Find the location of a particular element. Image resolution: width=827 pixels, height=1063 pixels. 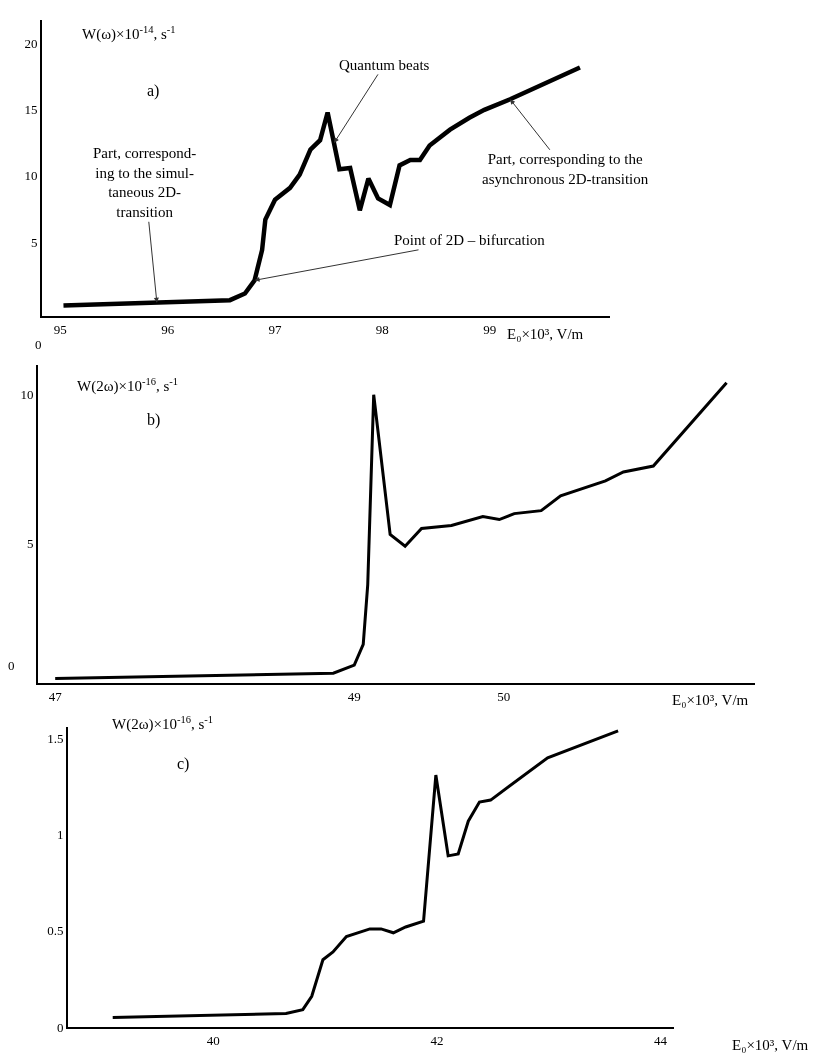

y-tick-label: 0 is located at coordinates (60, 1027).